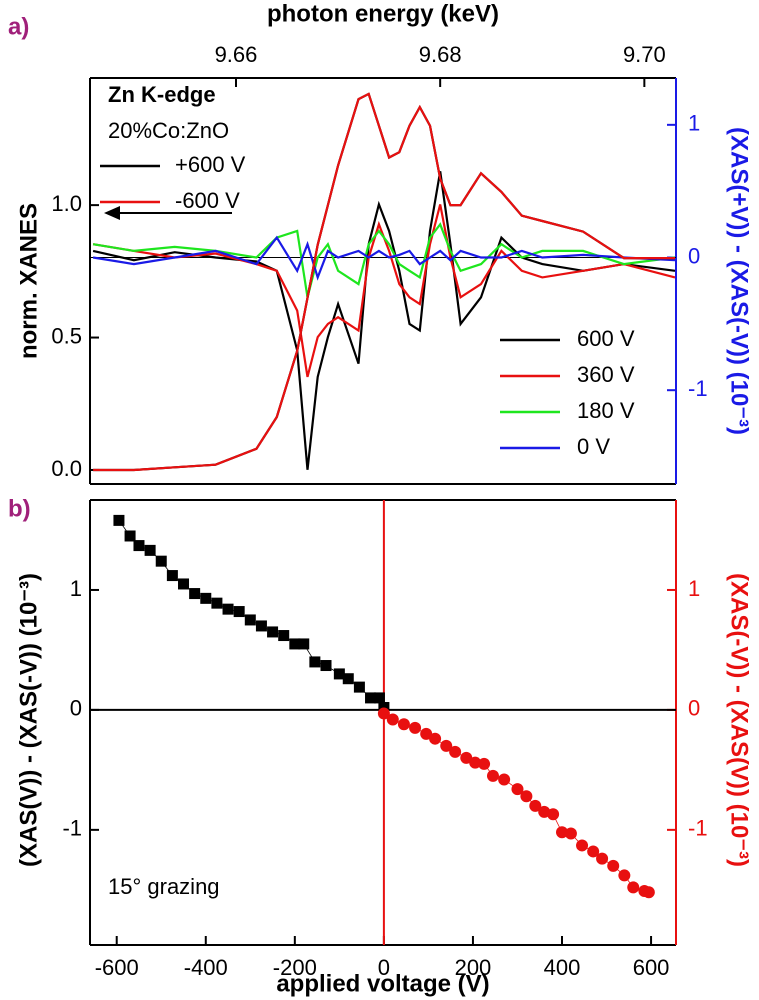 This screenshot has width=759, height=1000. I want to click on annotation: 20%Co:ZnO, so click(168, 130).